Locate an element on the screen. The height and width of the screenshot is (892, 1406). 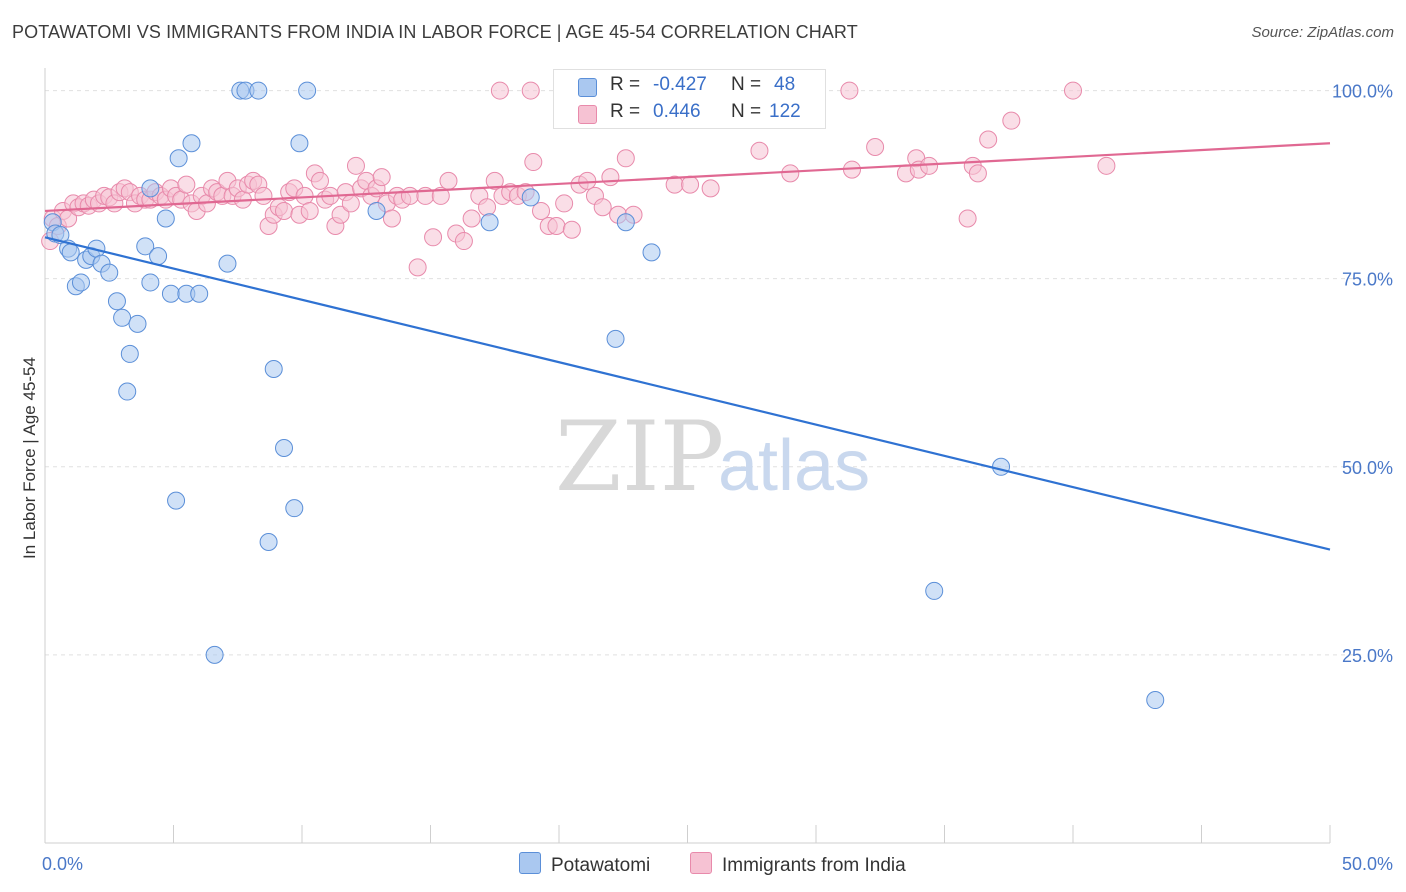
legend-n-value: 122 is located at coordinates (785, 111).